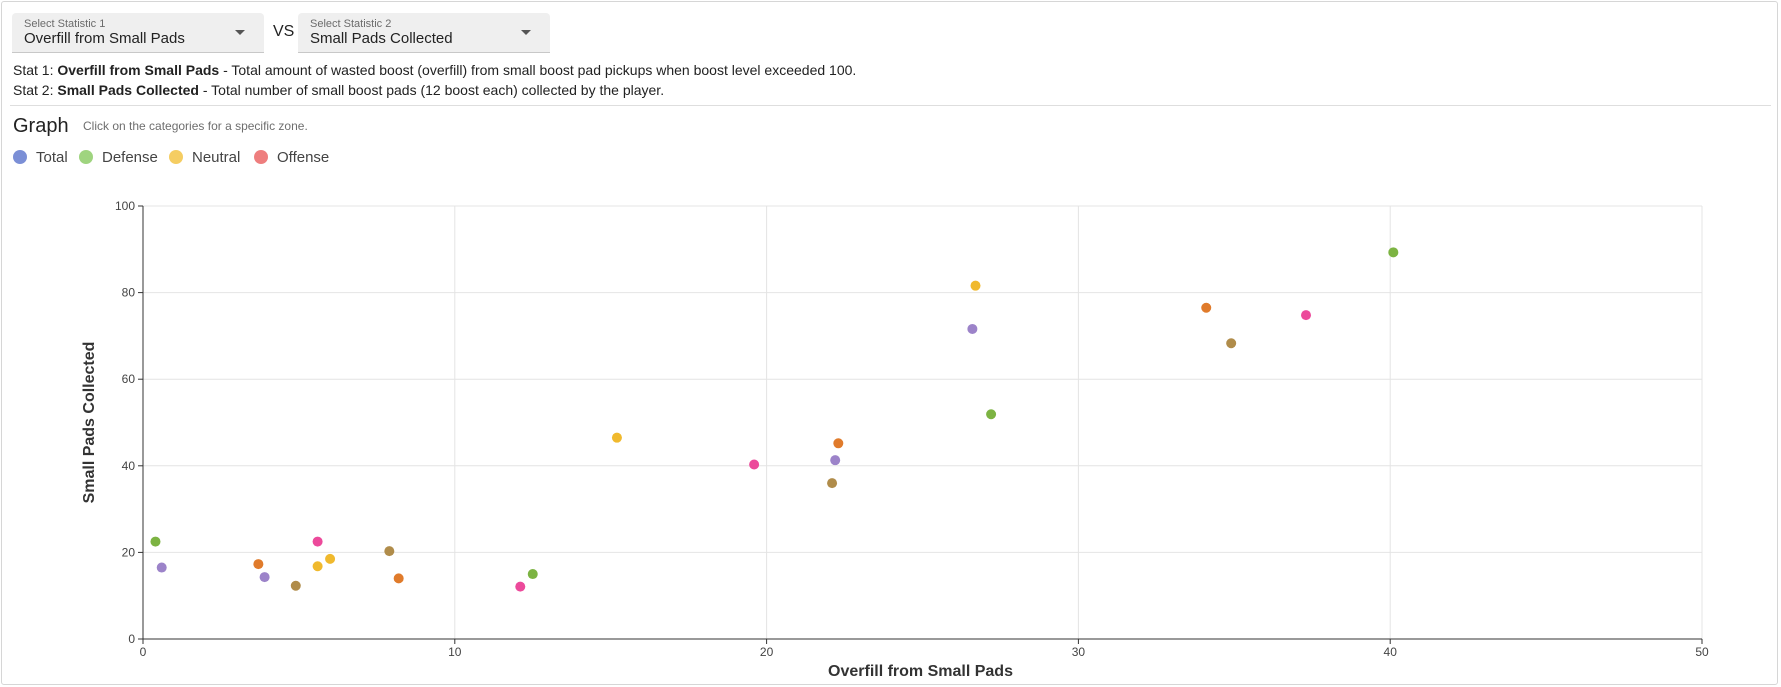 This screenshot has height=687, width=1781. What do you see at coordinates (35, 70) in the screenshot?
I see `stat1-desc-prefix: Stat 1:` at bounding box center [35, 70].